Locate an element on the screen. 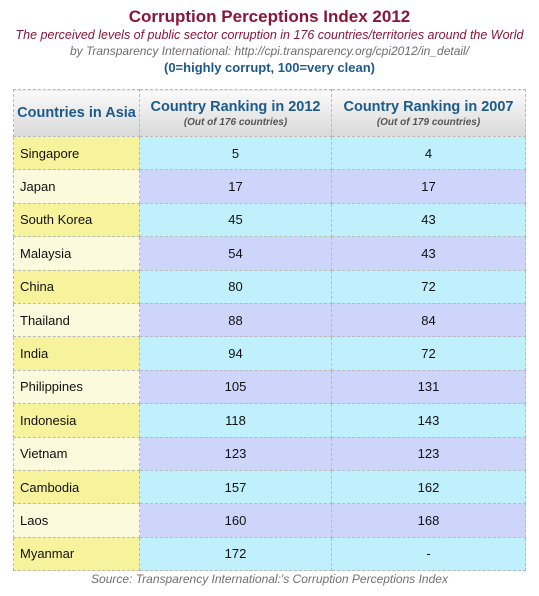  rank-2012-cell: 88 is located at coordinates (235, 320).